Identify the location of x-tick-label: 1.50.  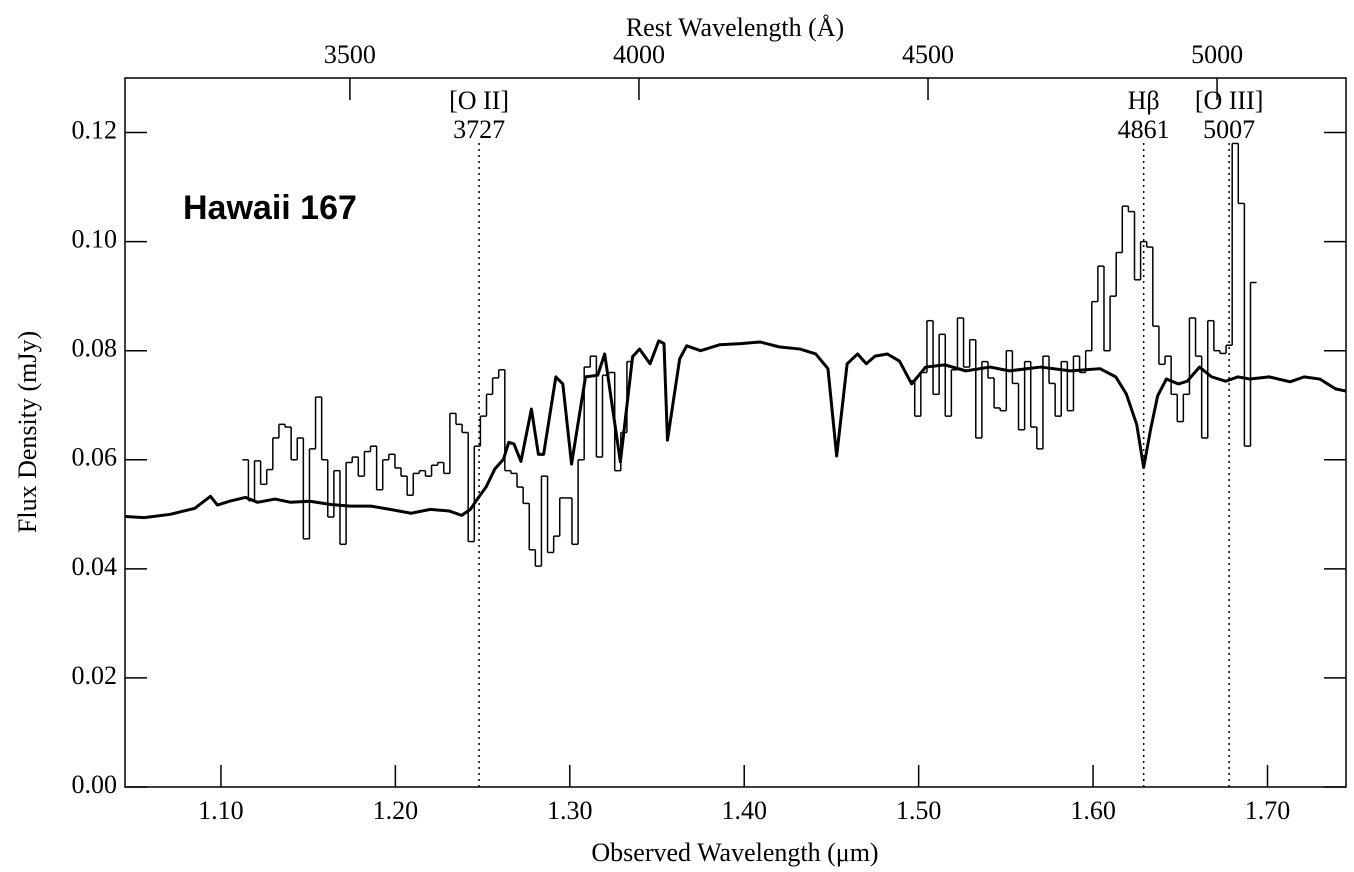
(919, 810).